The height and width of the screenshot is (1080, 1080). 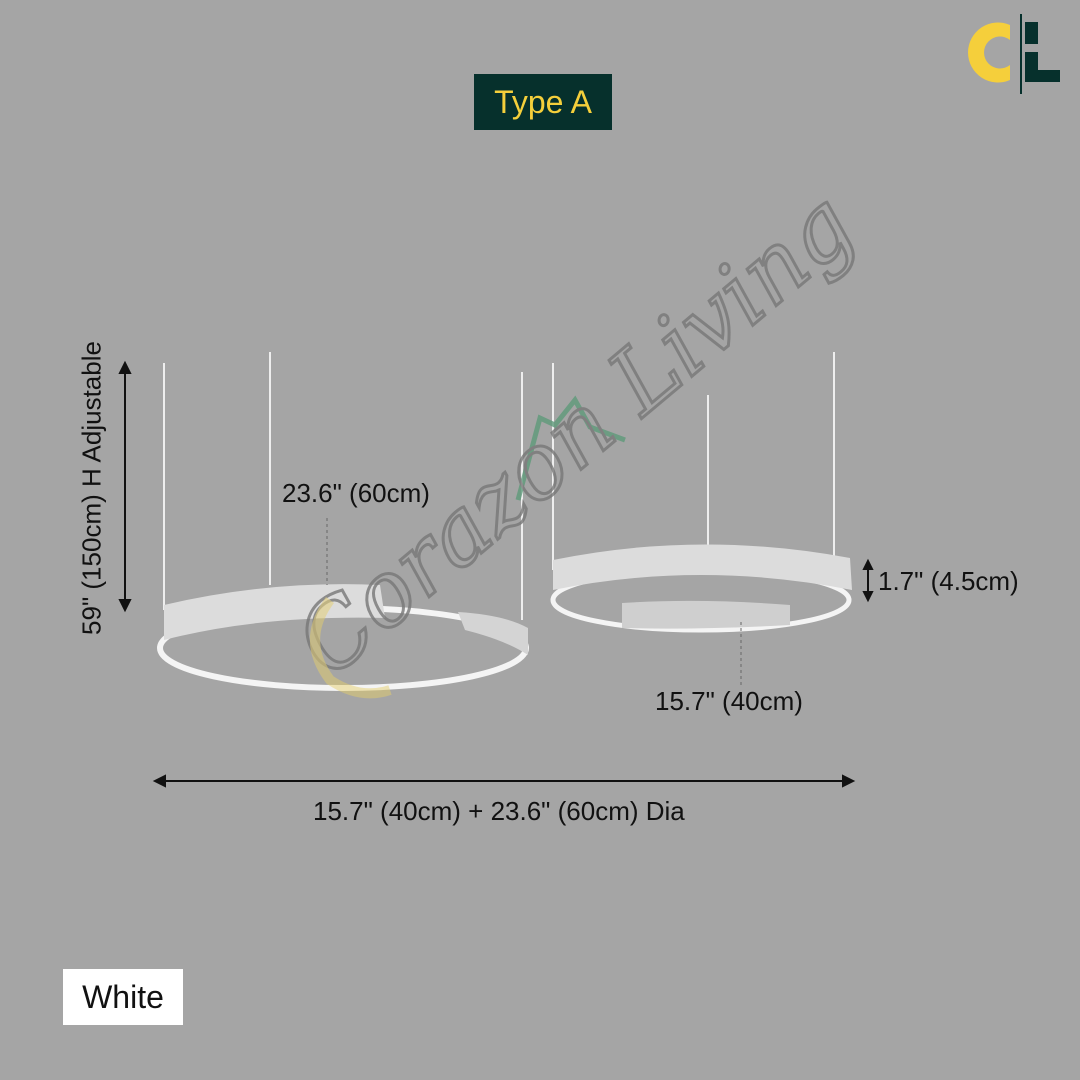 What do you see at coordinates (343, 637) in the screenshot?
I see `large-ring` at bounding box center [343, 637].